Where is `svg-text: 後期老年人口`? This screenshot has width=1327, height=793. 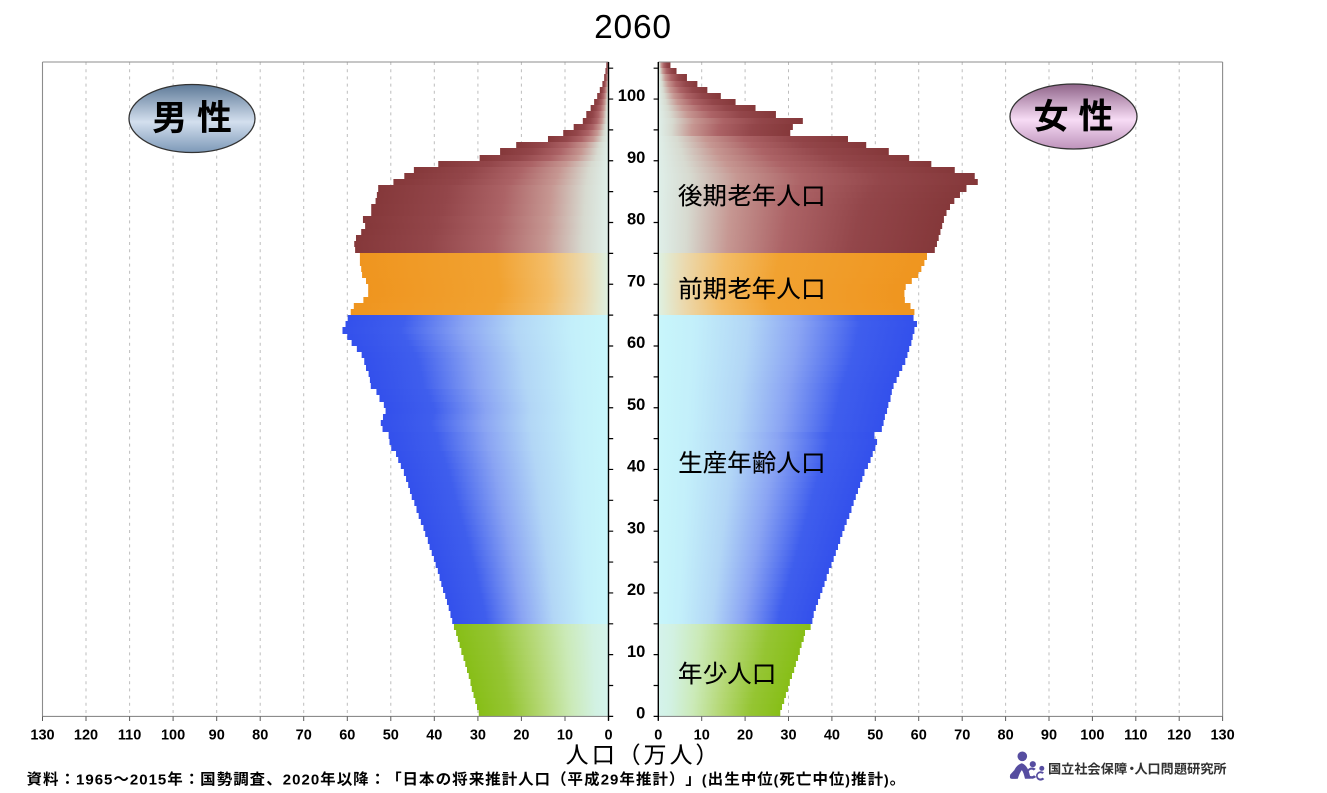 svg-text: 後期老年人口 is located at coordinates (752, 195).